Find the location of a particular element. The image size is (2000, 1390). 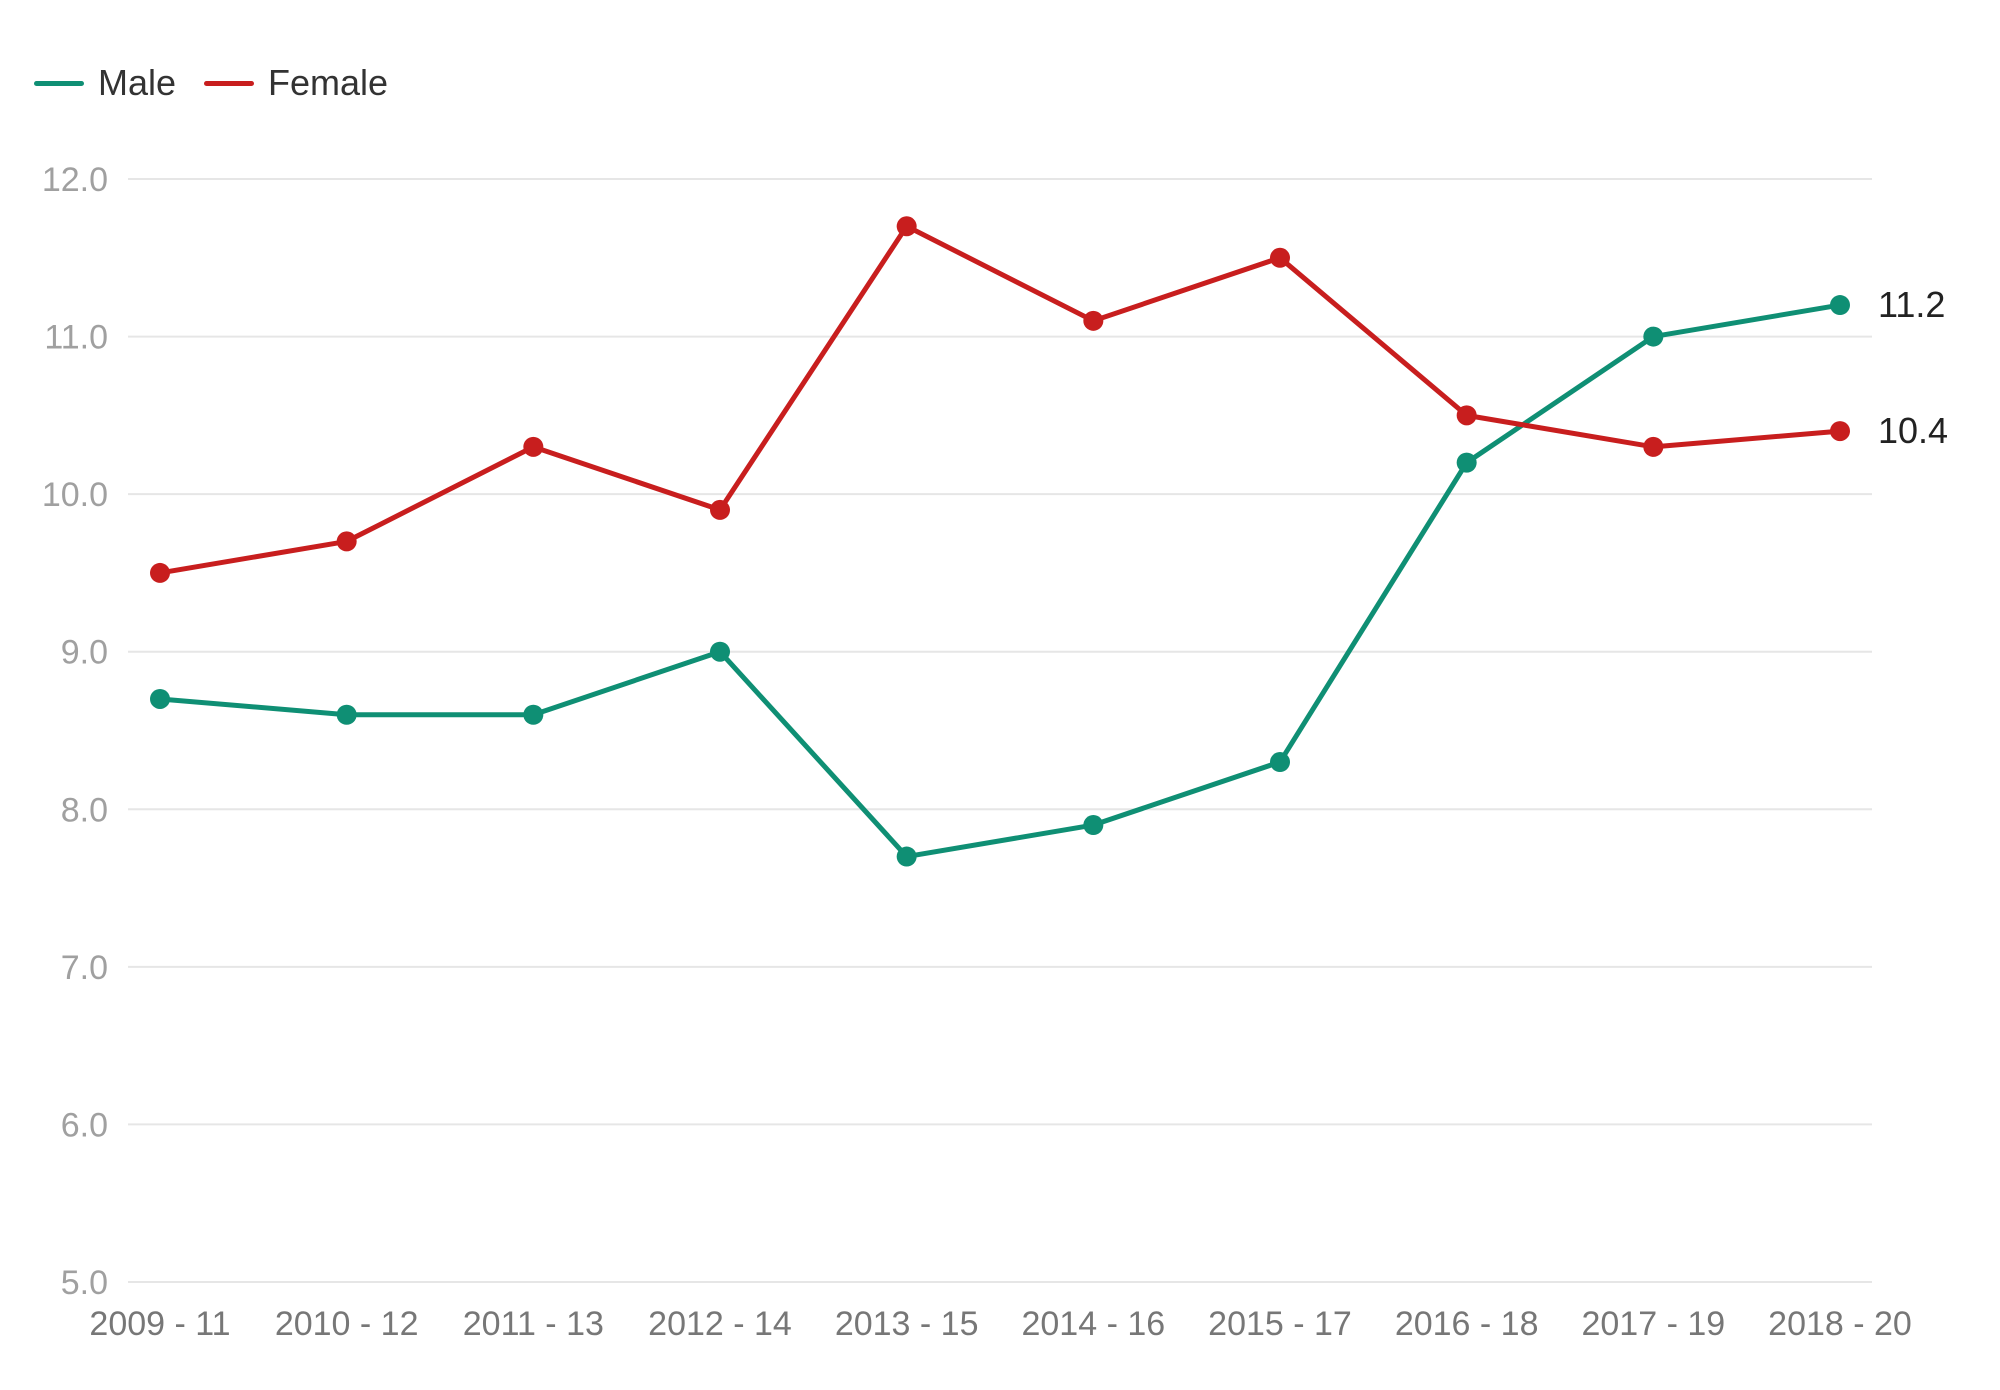

x-tick-label: 2010 - 12 is located at coordinates (347, 1324).